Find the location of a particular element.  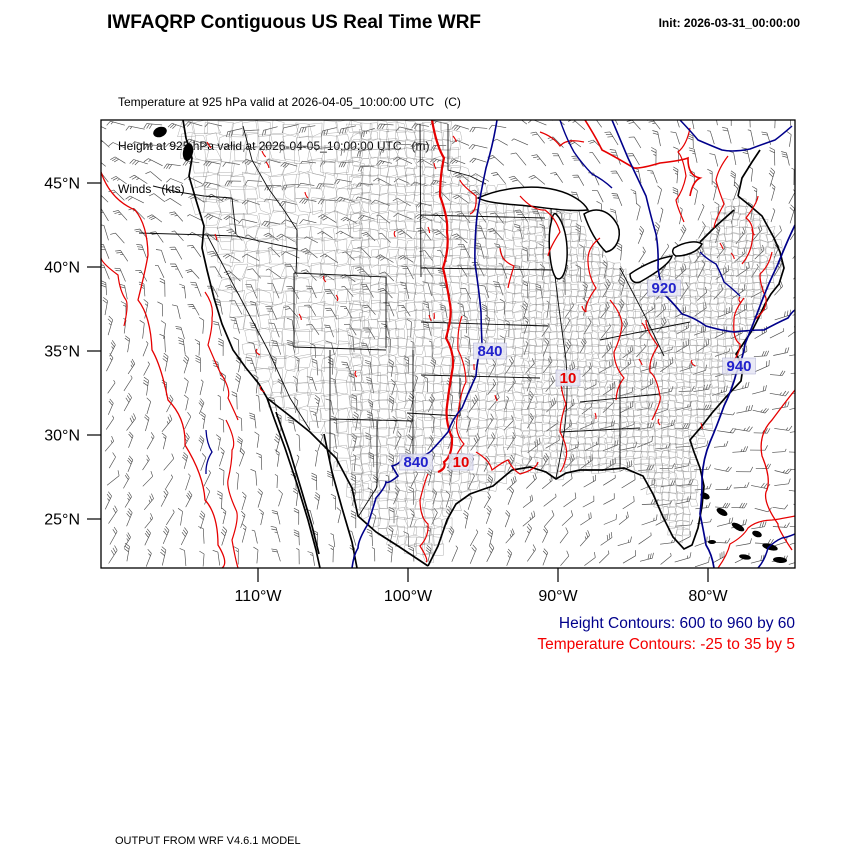

page-title: IWFAQRP Contiguous US Real Time WRF is located at coordinates (294, 22).